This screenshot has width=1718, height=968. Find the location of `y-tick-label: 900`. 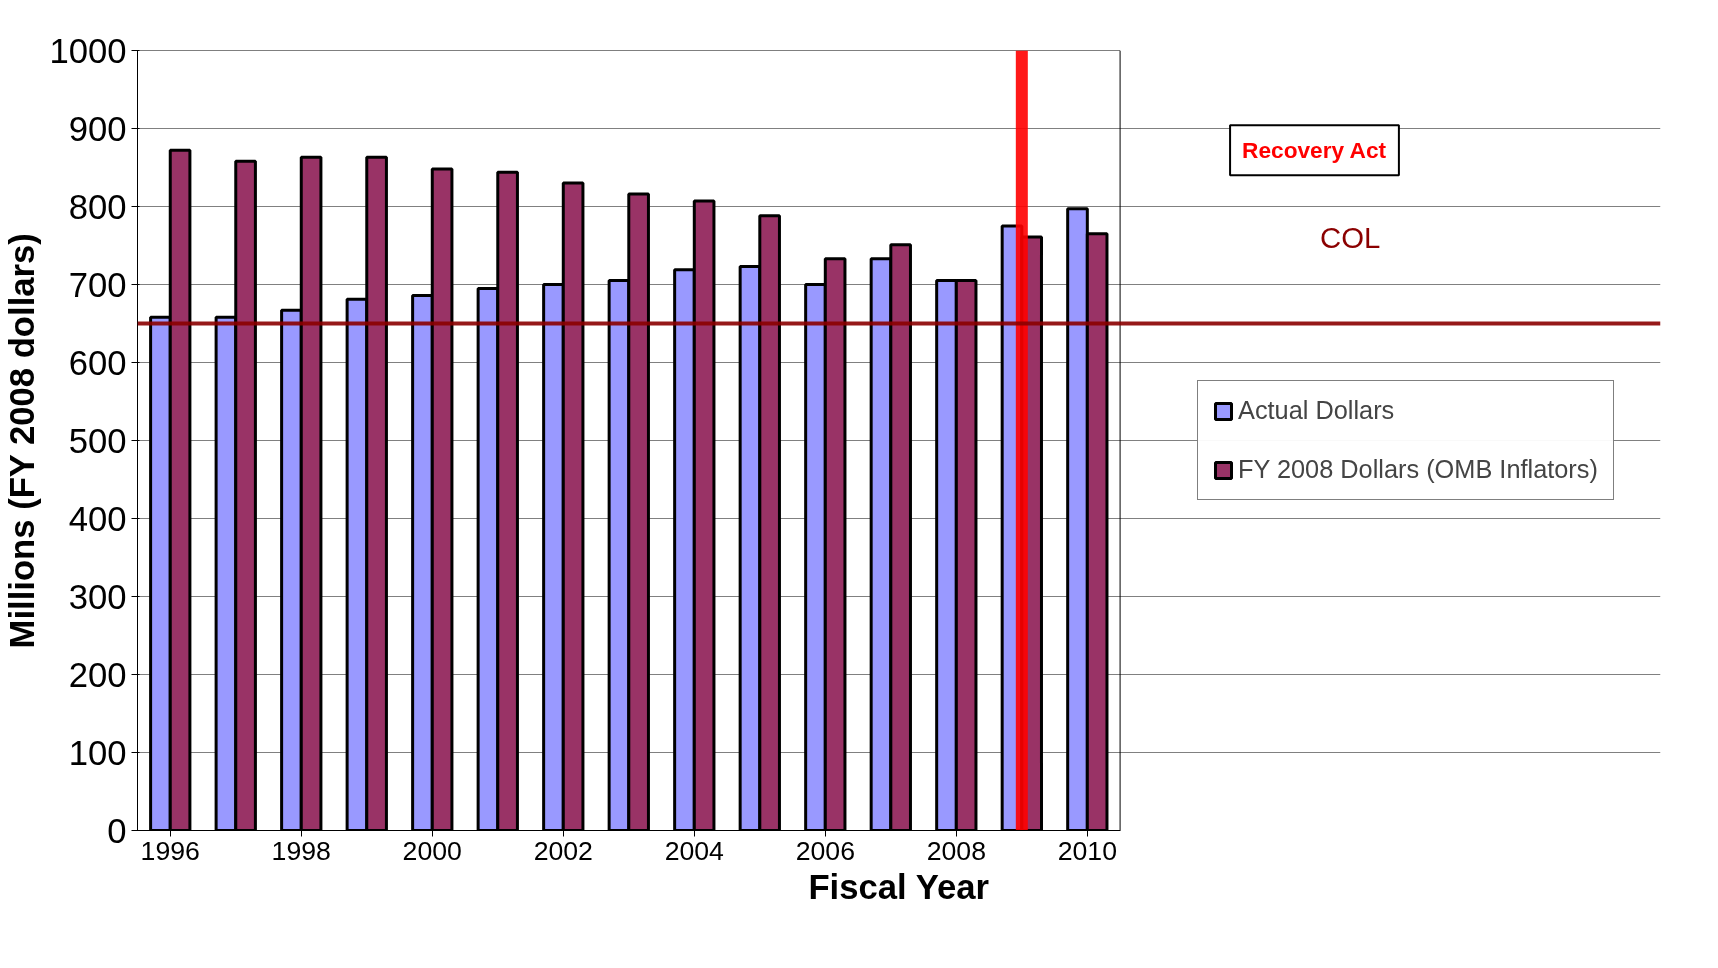

y-tick-label: 900 is located at coordinates (97, 128).